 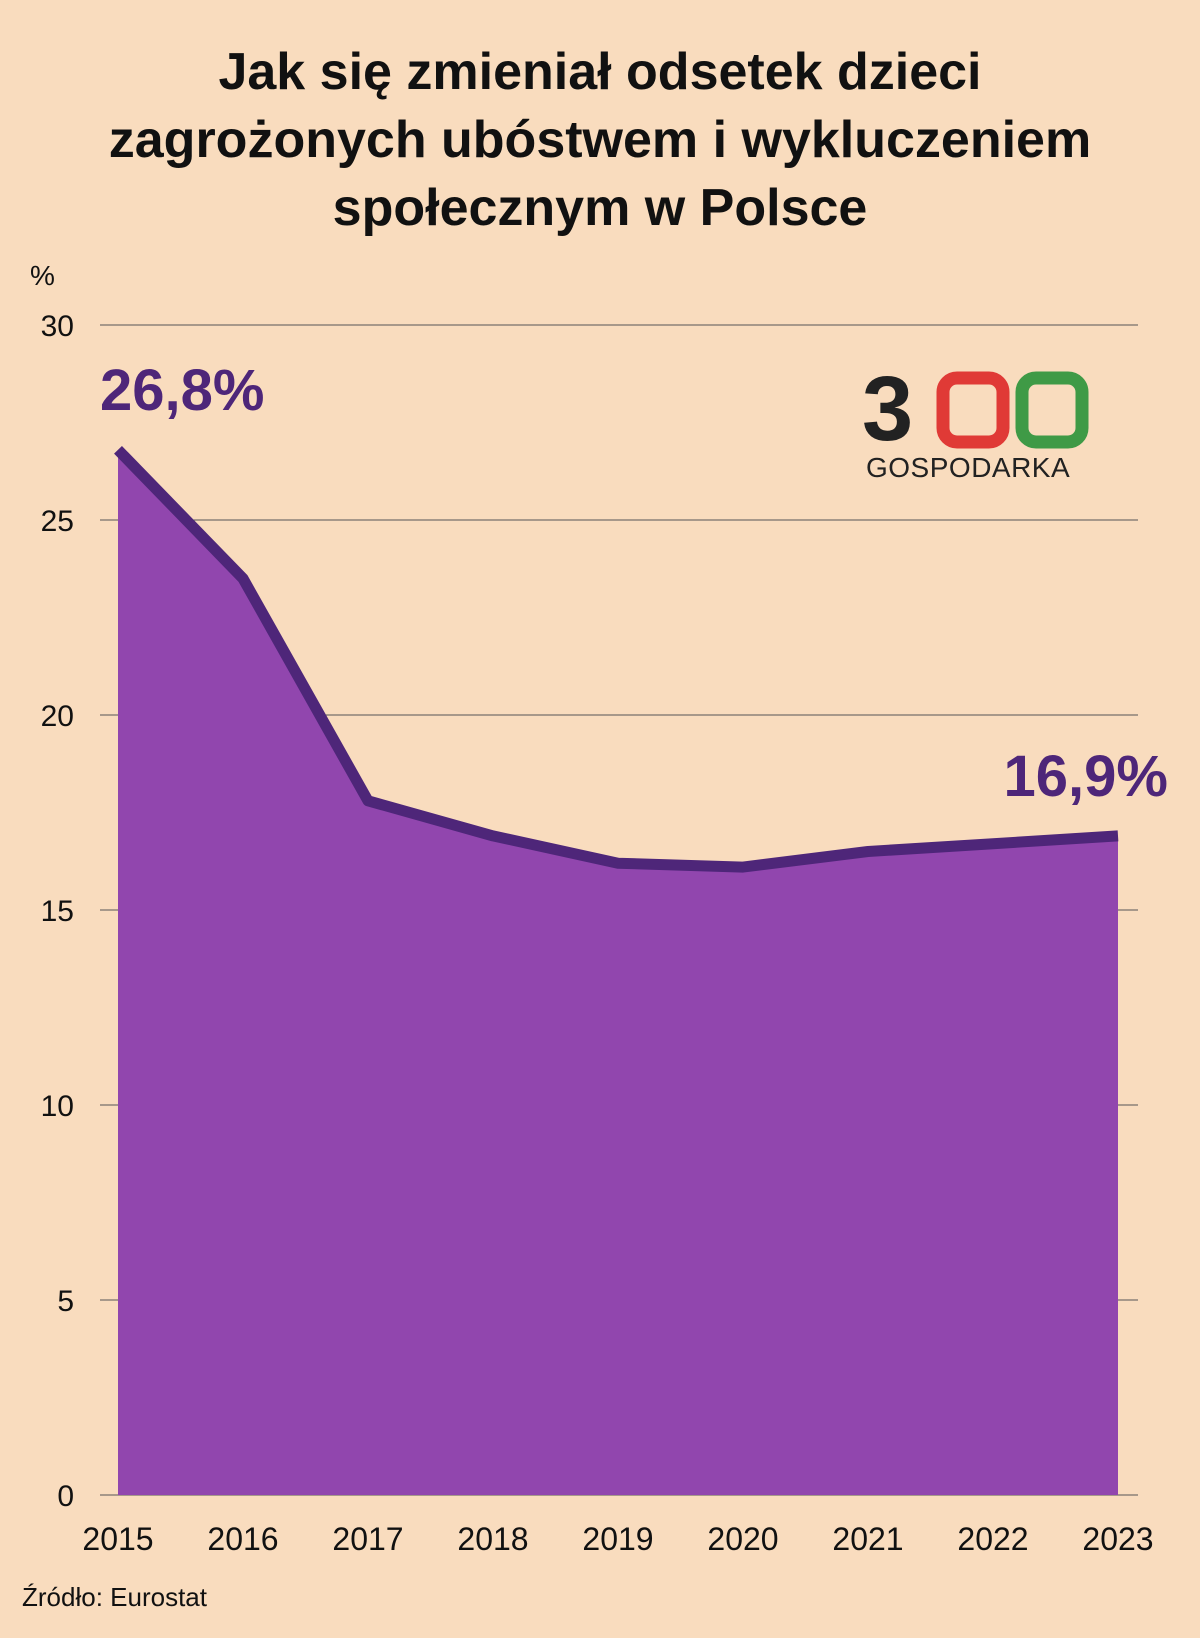 What do you see at coordinates (968, 467) in the screenshot?
I see `logo-subtitle: GOSPODARKA` at bounding box center [968, 467].